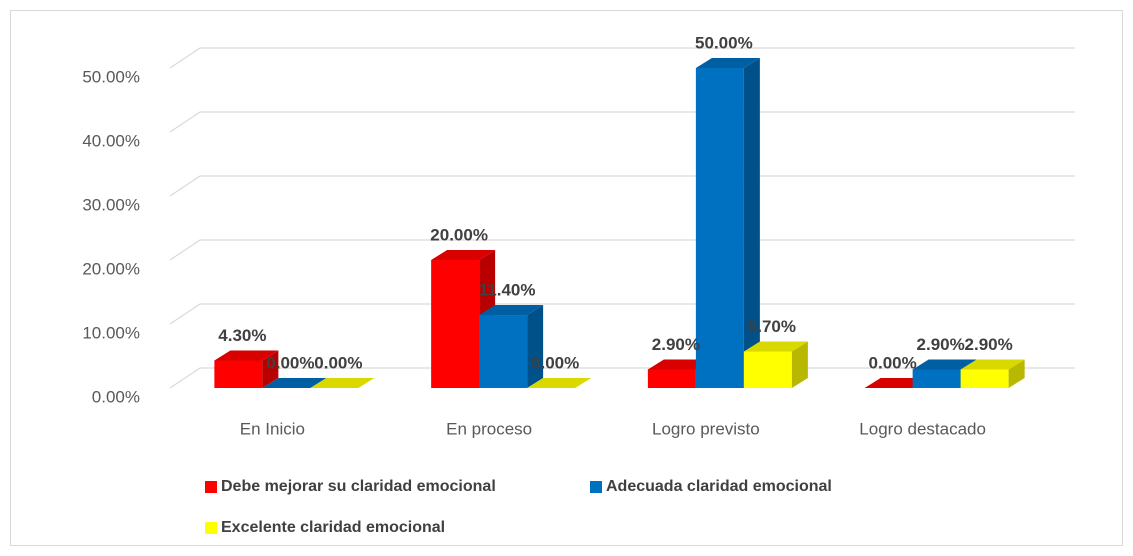 This screenshot has width=1133, height=556. I want to click on legend-label: Debe mejorar su claridad emocional, so click(358, 486).